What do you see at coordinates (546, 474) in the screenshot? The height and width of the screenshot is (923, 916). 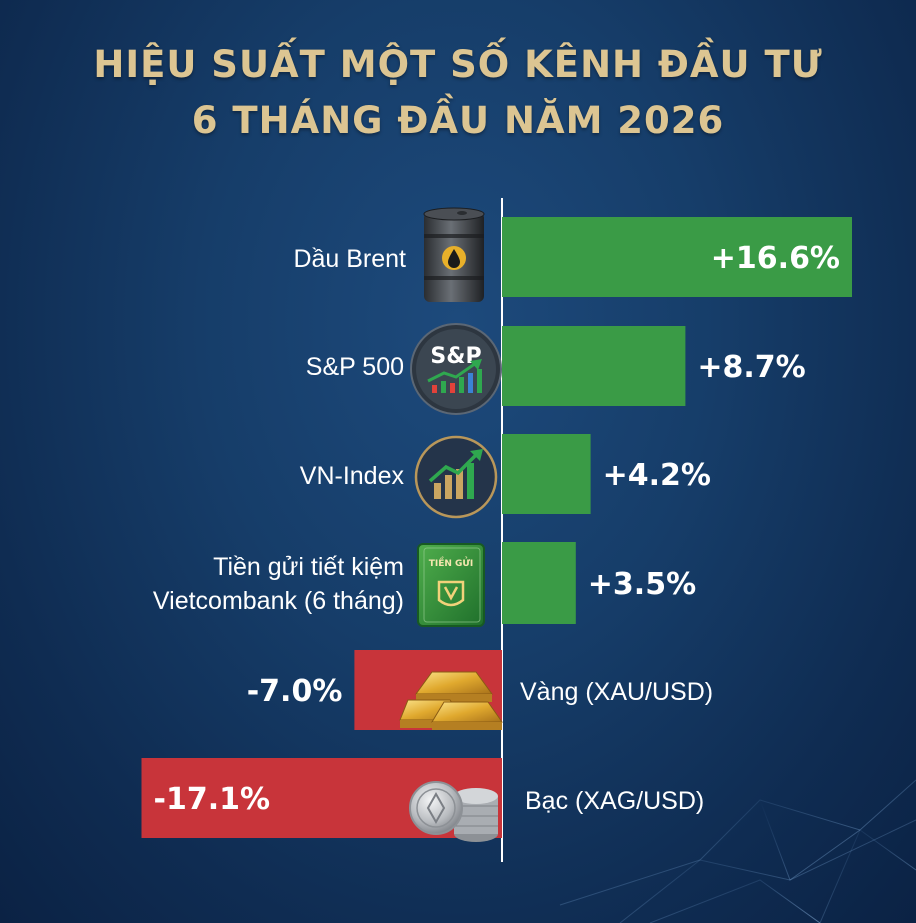 I see `bar-vn-index` at bounding box center [546, 474].